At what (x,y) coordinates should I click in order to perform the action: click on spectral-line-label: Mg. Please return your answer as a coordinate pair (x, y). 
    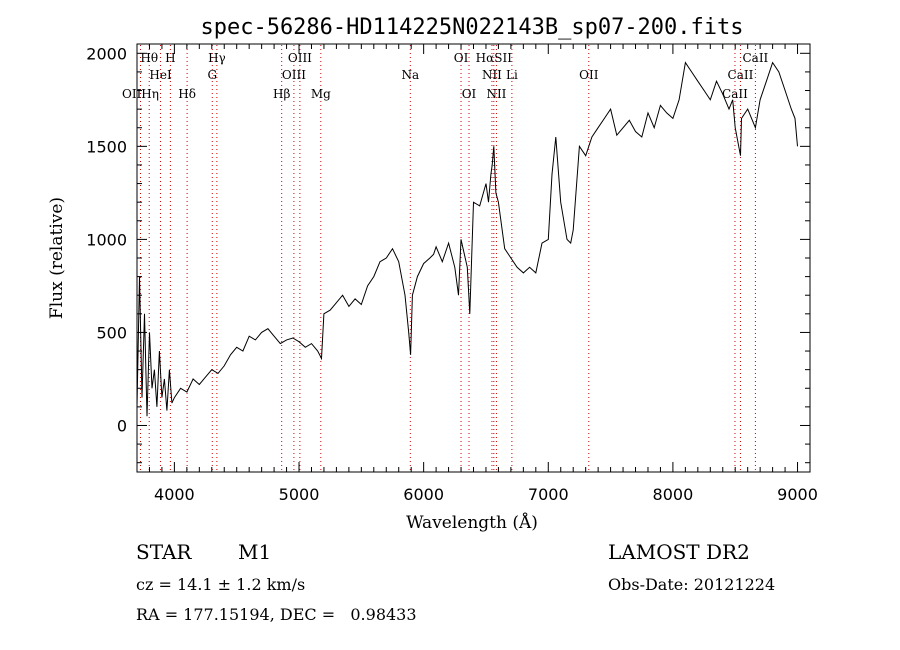
    Looking at the image, I should click on (321, 94).